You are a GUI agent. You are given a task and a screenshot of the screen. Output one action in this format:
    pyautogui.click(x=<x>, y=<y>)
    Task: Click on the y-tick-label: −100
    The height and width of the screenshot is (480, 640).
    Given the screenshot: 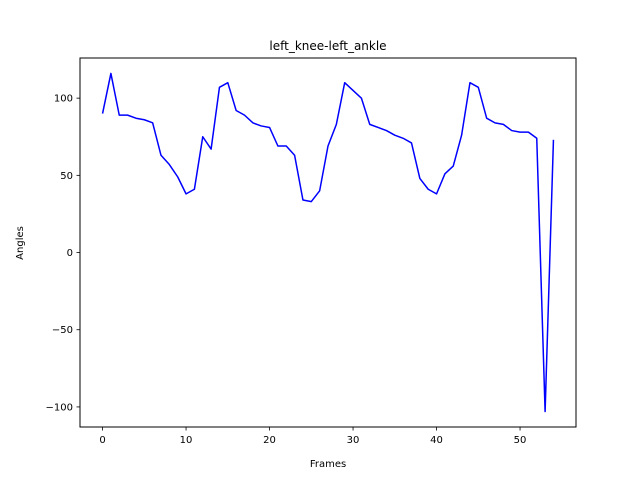 What is the action you would take?
    pyautogui.click(x=59, y=407)
    